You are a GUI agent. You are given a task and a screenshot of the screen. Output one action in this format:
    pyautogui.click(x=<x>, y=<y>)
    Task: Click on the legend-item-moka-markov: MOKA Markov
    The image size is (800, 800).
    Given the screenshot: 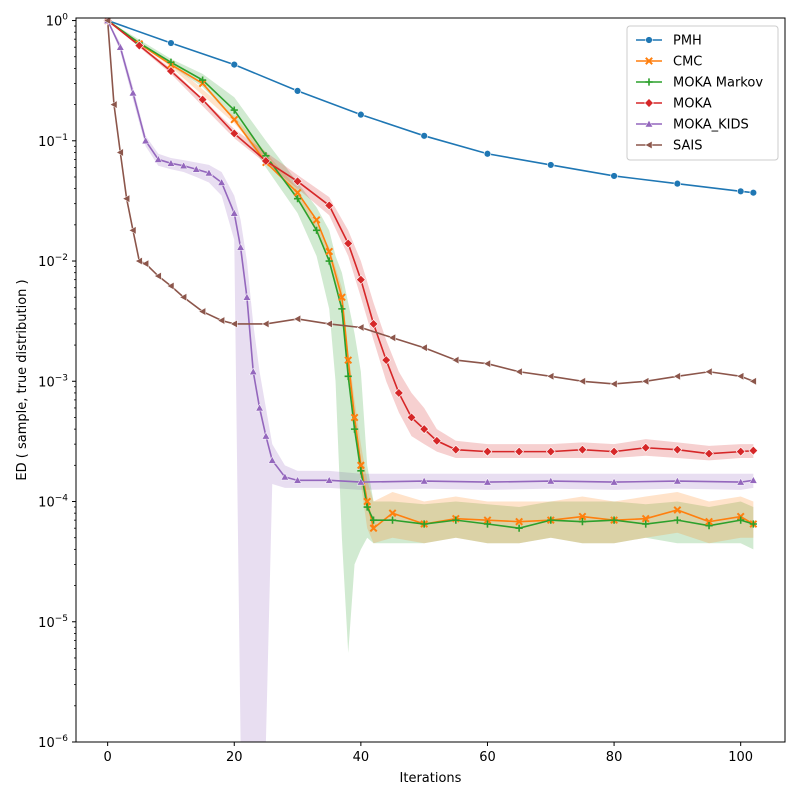 What is the action you would take?
    pyautogui.click(x=699, y=83)
    